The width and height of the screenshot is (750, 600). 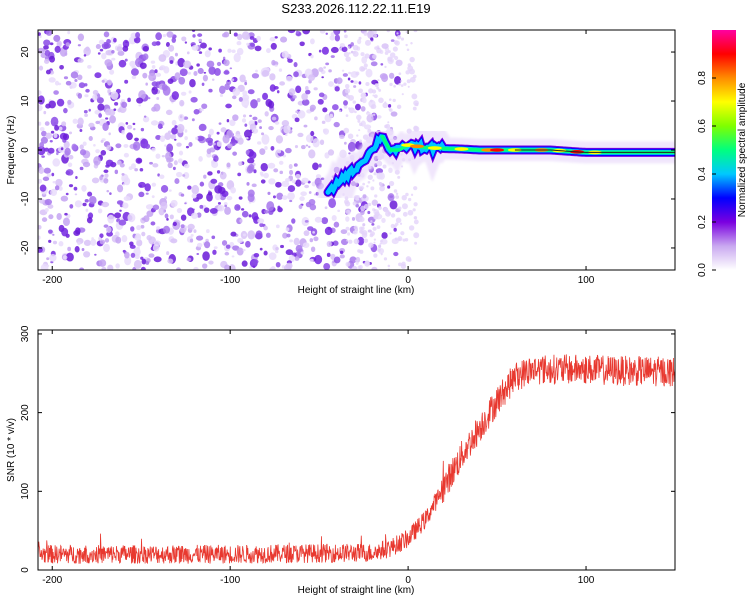 I want to click on snr-y-tick-label: 0, so click(x=25, y=570).